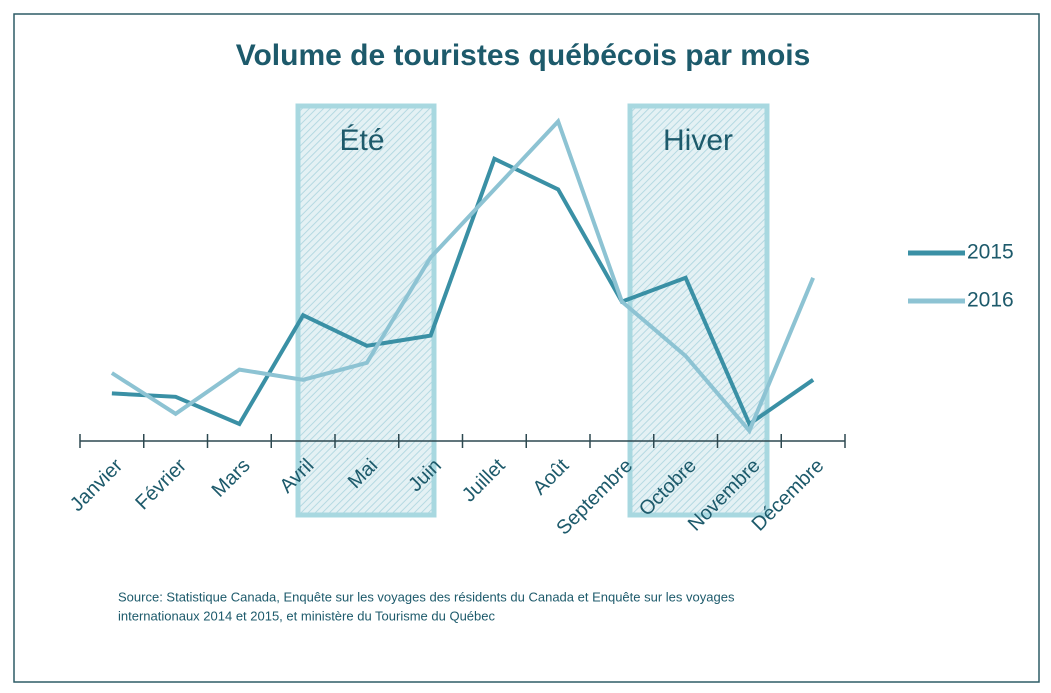  I want to click on x-tick-label: Février, so click(161, 484).